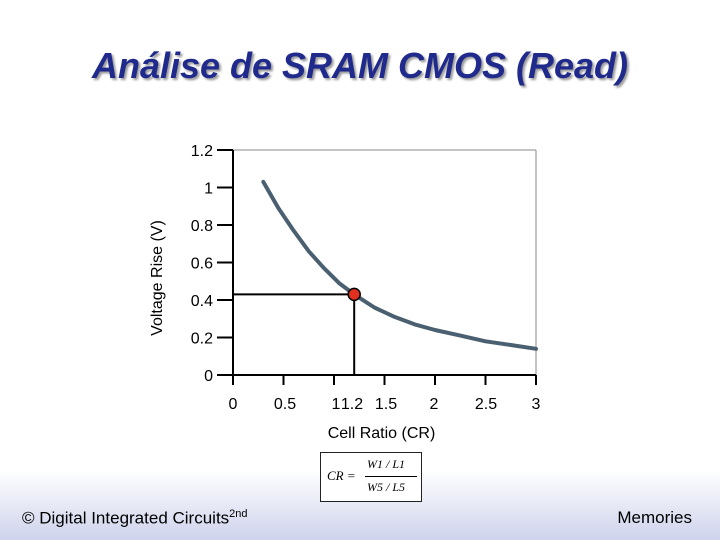 This screenshot has width=720, height=540. I want to click on footer-copyright: © Digital Integrated Circuits2nd, so click(135, 518).